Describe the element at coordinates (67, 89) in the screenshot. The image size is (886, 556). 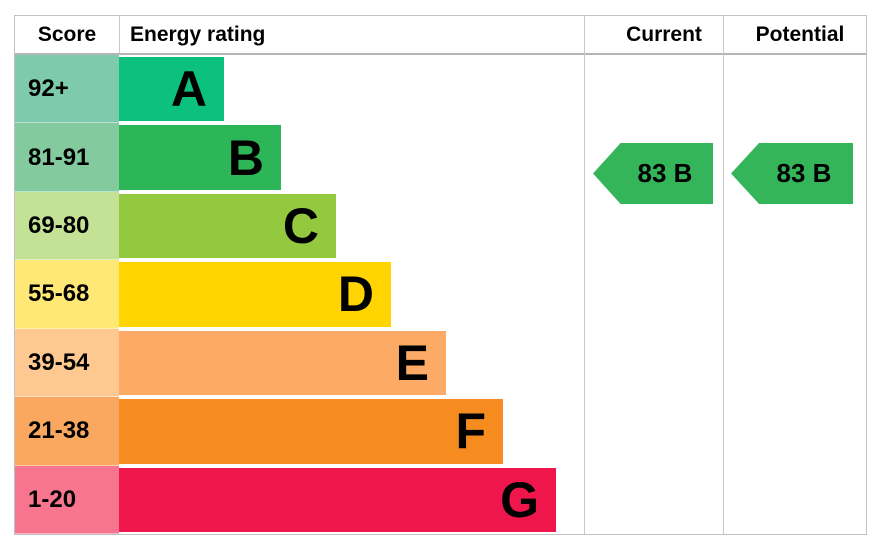
I see `score-range-a: 92+` at that location.